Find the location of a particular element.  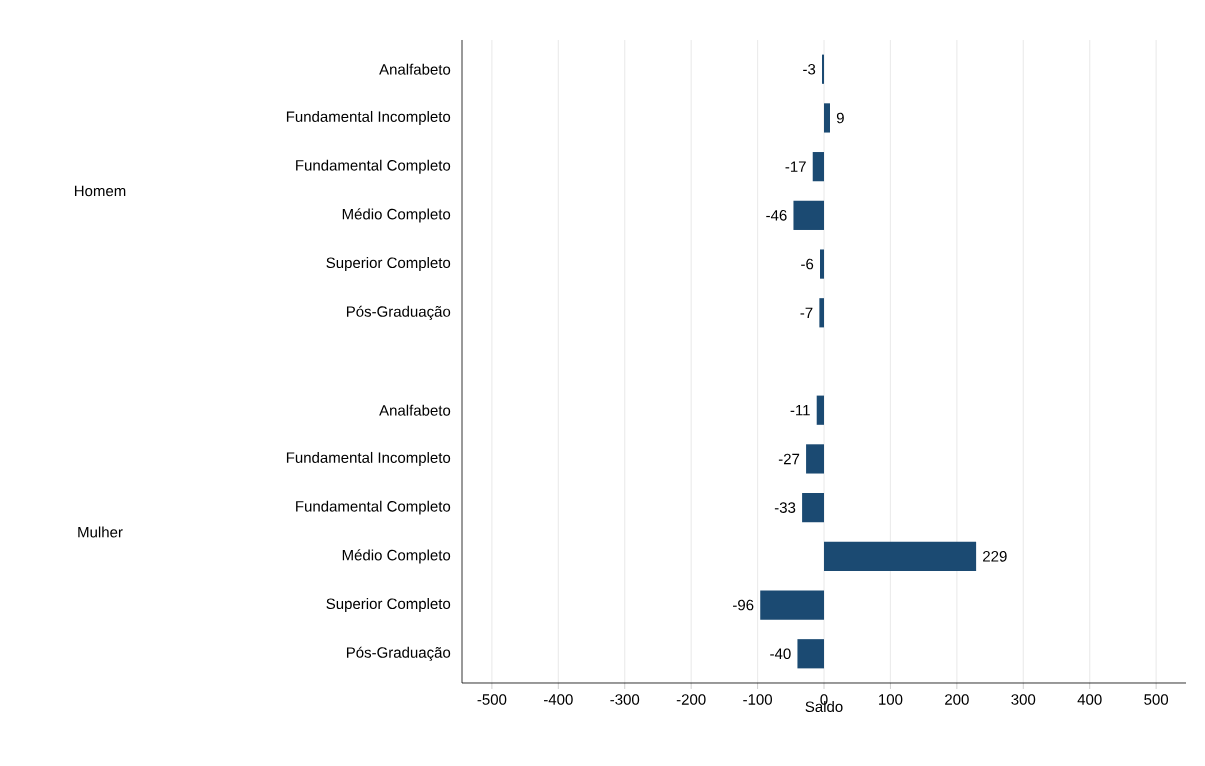

data-label: -40 is located at coordinates (780, 654).